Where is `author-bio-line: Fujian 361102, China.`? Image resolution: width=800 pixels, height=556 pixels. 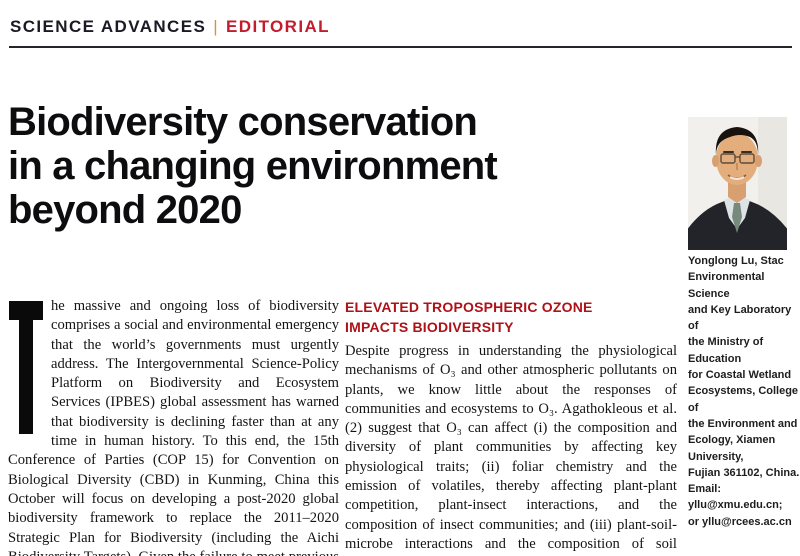
author-bio-line: Fujian 361102, China. is located at coordinates (744, 472).